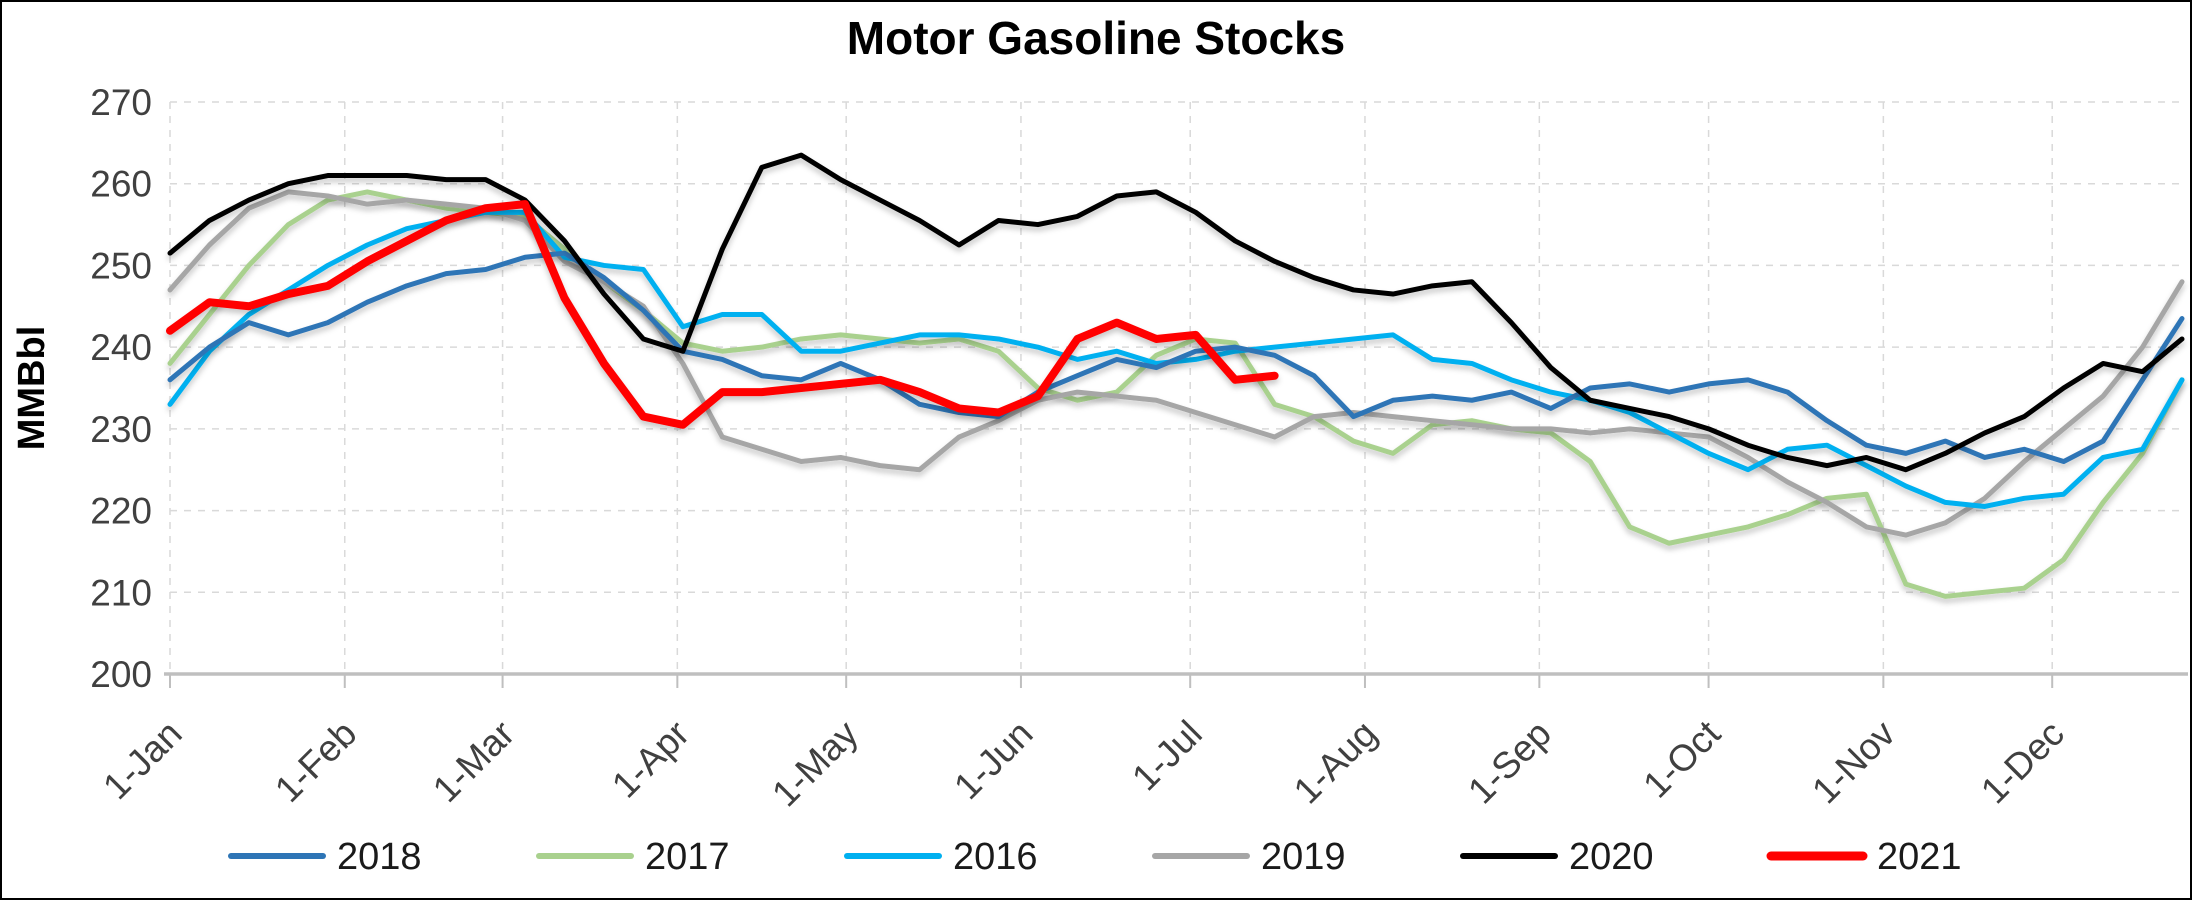 This screenshot has height=900, width=2192. I want to click on series-line-2021, so click(722, 314).